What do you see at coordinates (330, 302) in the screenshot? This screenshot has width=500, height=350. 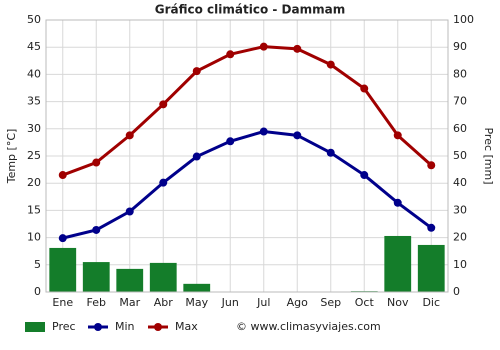 I see `x-tick-label: Sep` at bounding box center [330, 302].